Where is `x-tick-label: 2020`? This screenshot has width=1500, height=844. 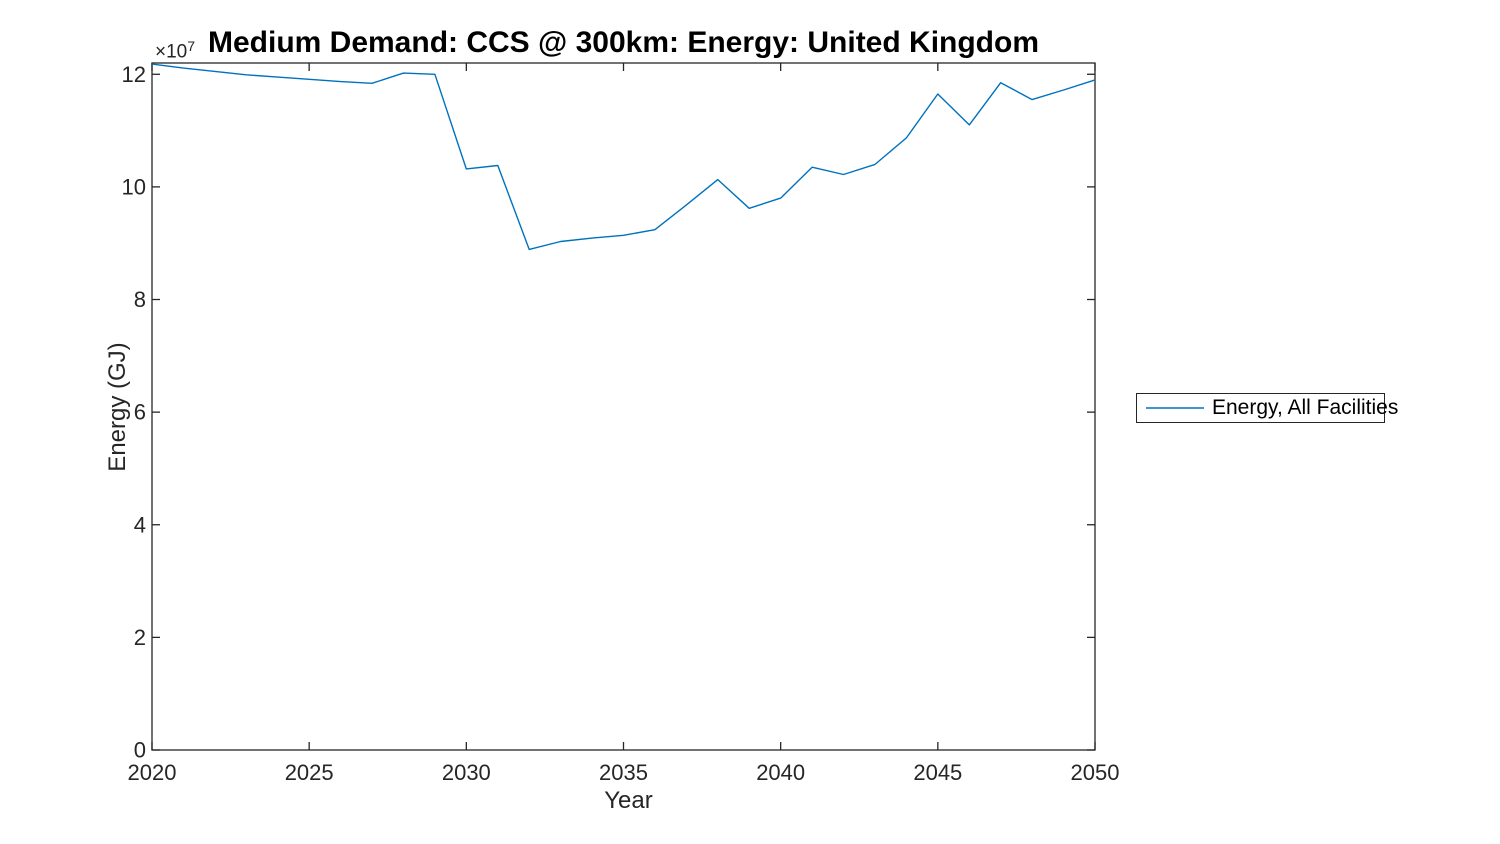
x-tick-label: 2020 is located at coordinates (152, 772).